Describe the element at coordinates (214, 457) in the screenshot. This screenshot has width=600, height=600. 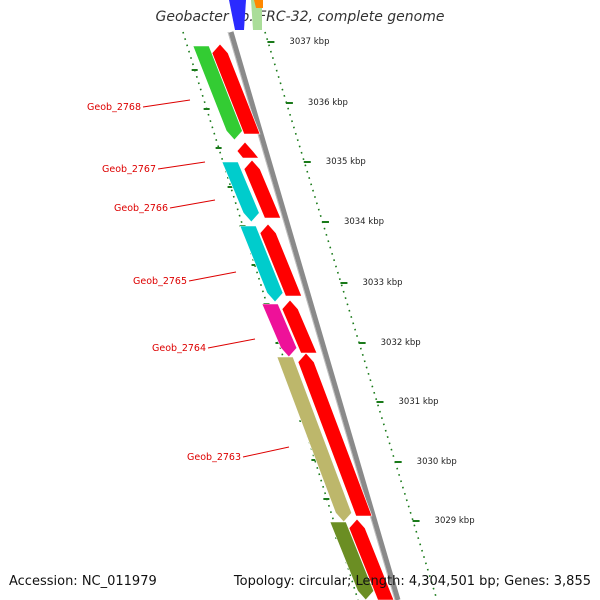
I see `gene-label: Geob_2763` at that location.